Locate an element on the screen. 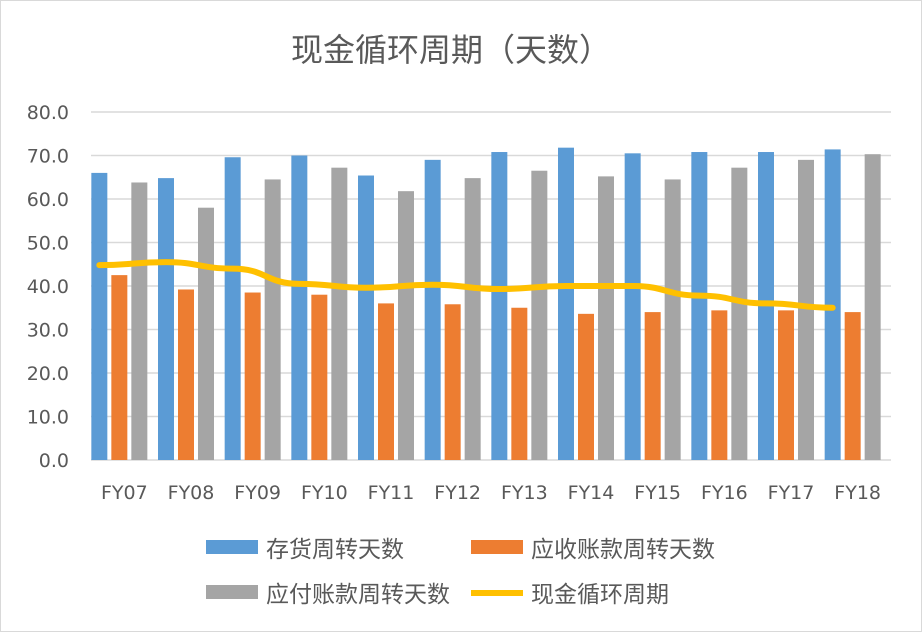 Image resolution: width=922 pixels, height=635 pixels. y-tick-label: 60.0 is located at coordinates (48, 200).